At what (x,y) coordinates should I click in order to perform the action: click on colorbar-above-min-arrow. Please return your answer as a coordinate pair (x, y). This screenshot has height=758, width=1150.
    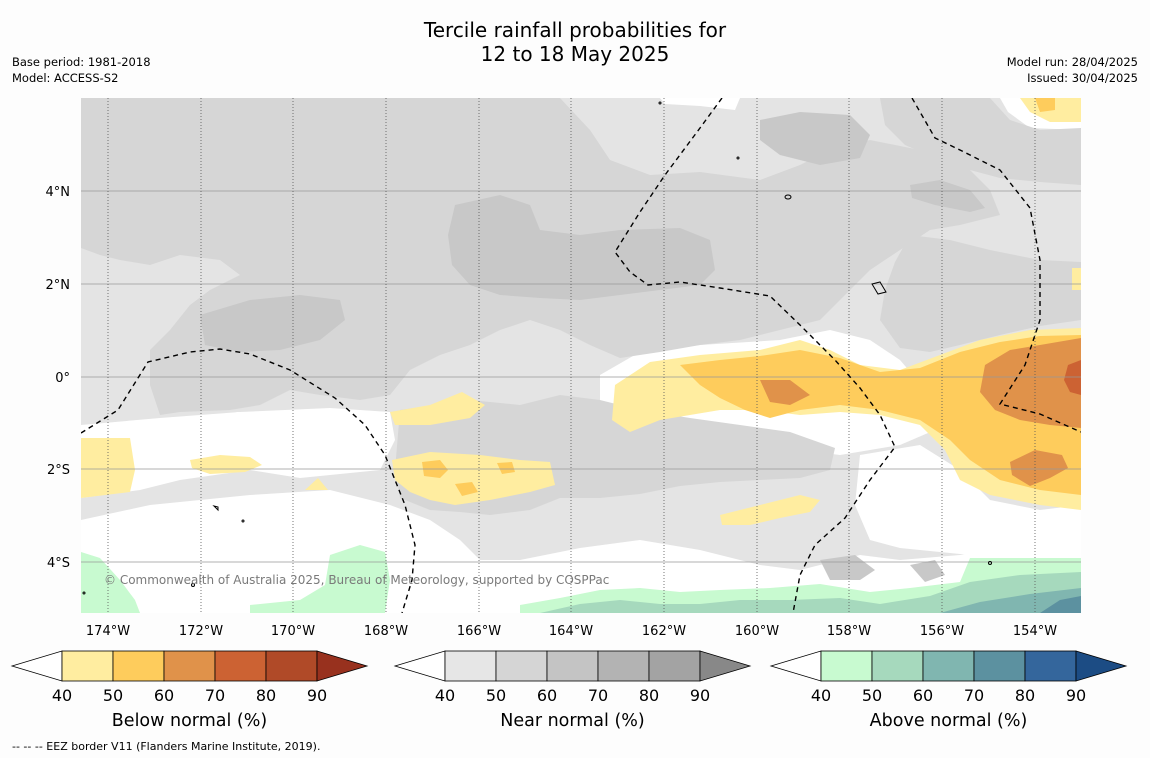
    Looking at the image, I should click on (795, 666).